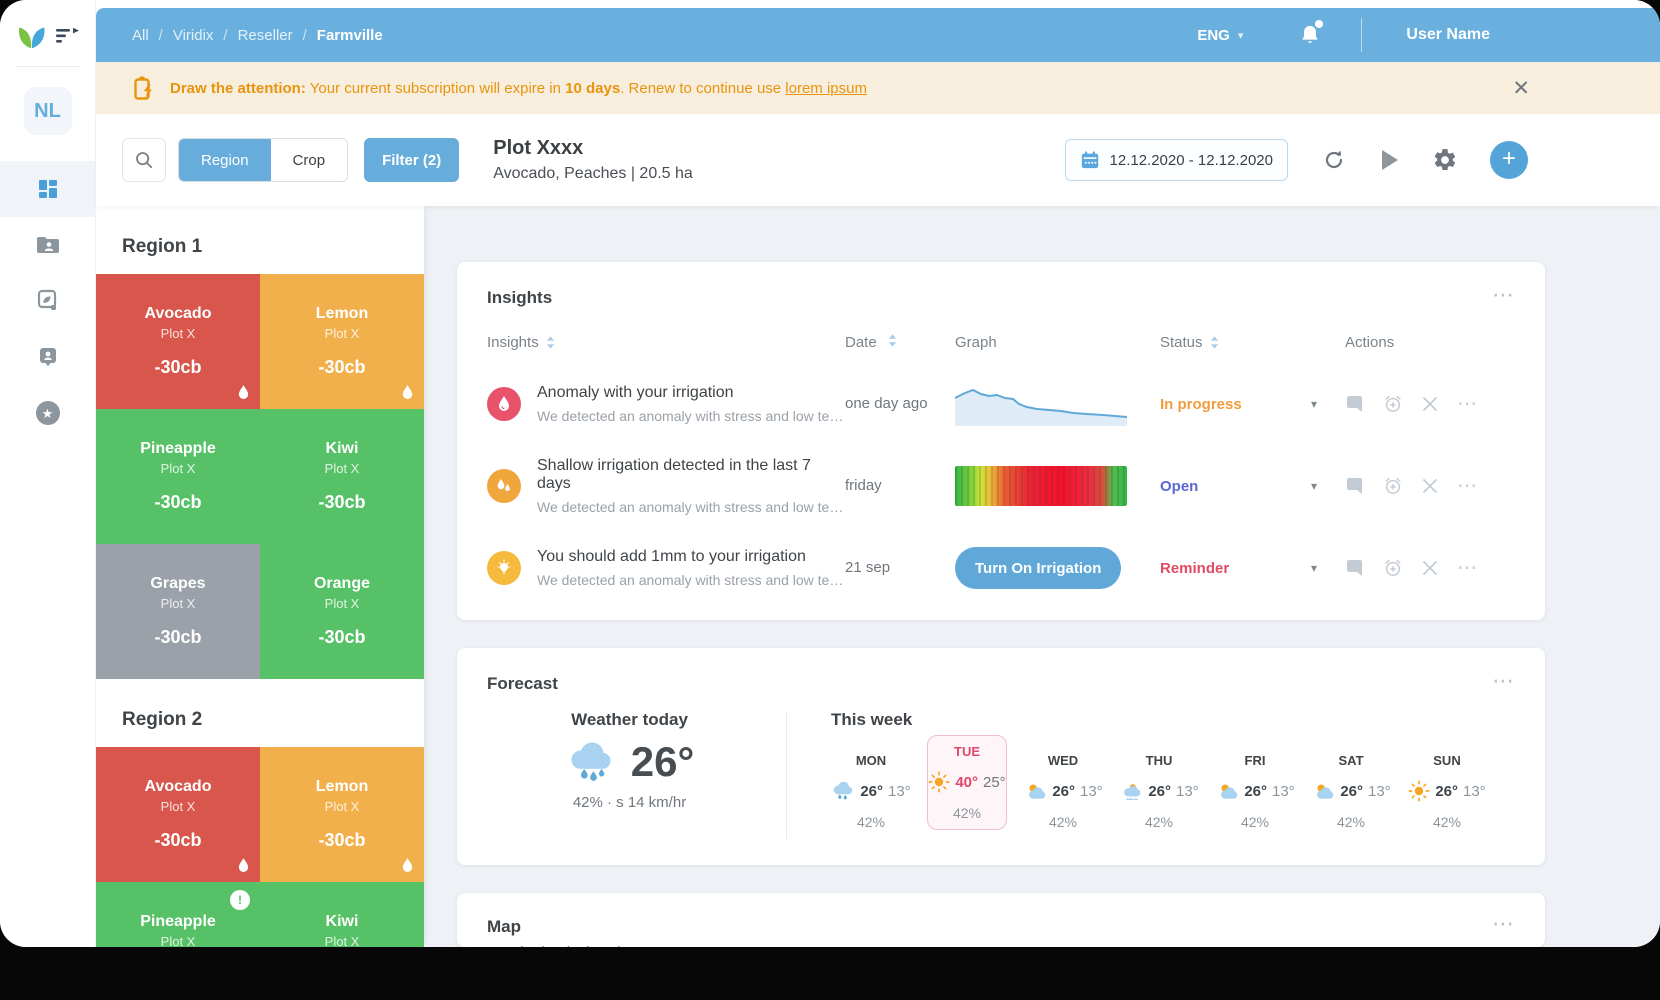 The height and width of the screenshot is (1000, 1660). Describe the element at coordinates (703, 88) in the screenshot. I see `banner-text-after: . Renew to continue use` at that location.